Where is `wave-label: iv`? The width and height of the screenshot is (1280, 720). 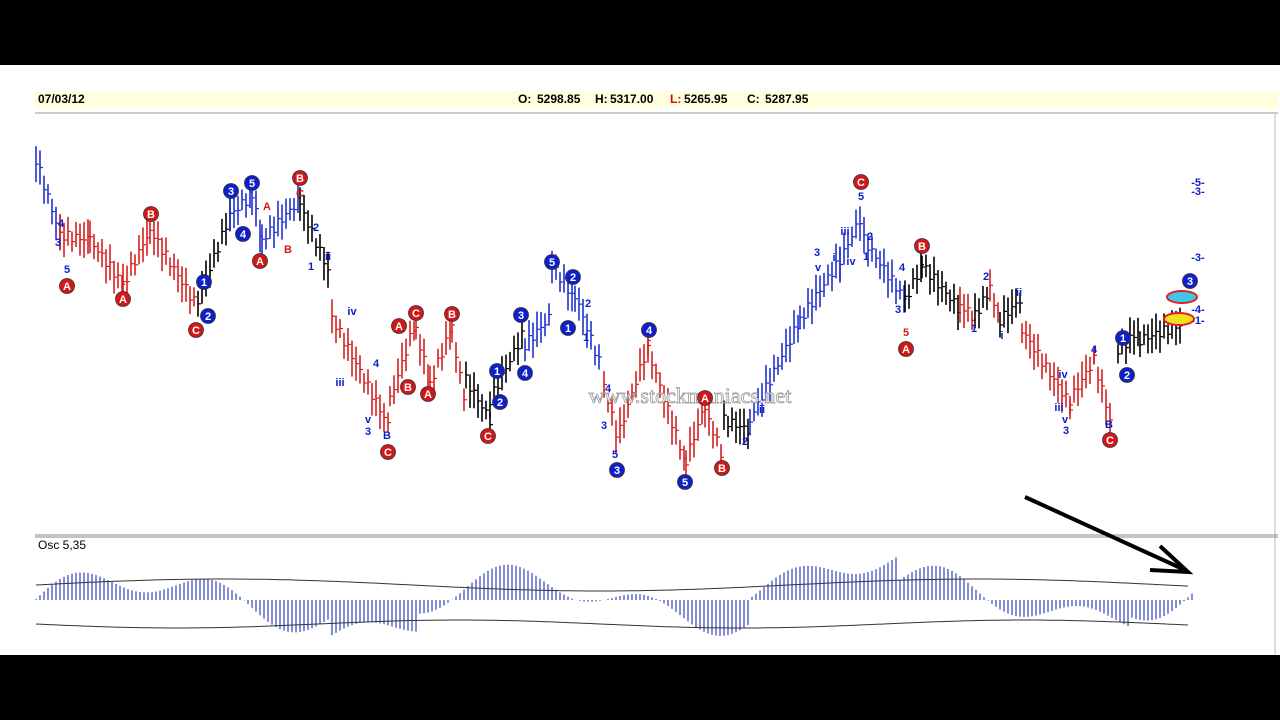
wave-label: iv is located at coordinates (851, 262).